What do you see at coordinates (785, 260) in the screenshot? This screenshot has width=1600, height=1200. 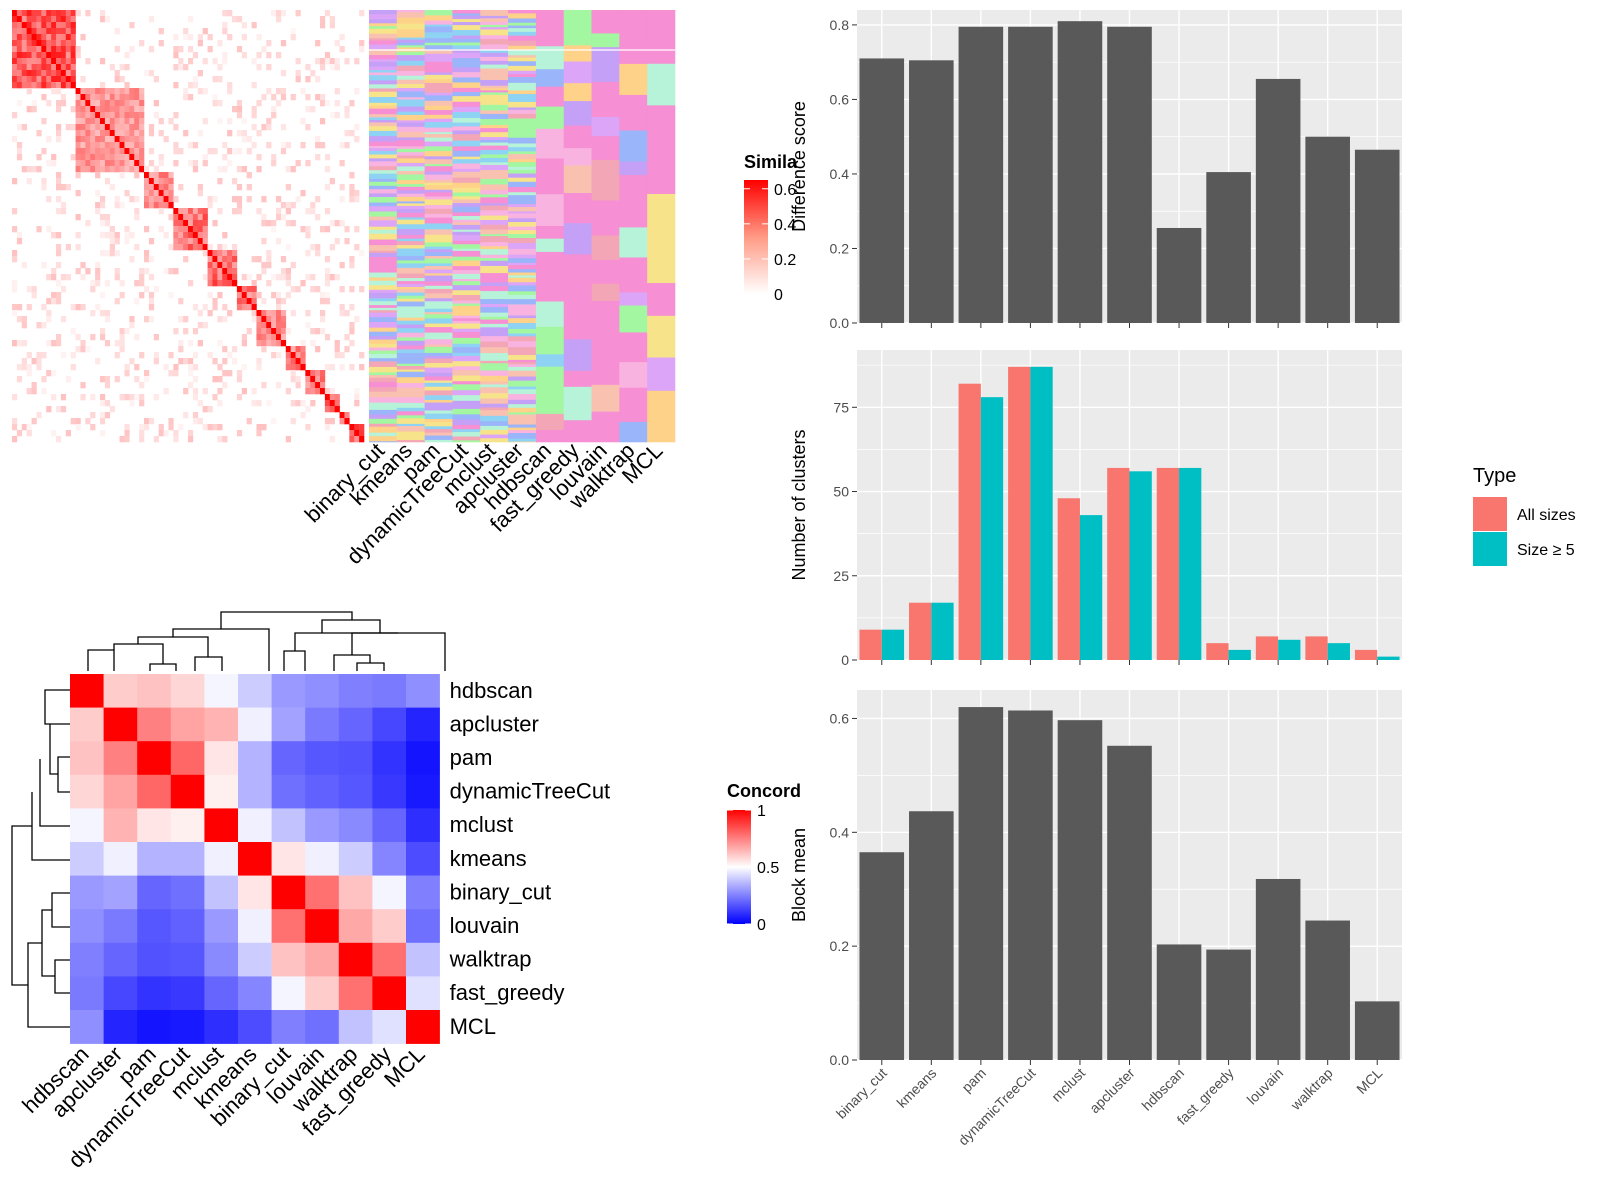 I see `similarity-legend-tick: 0.2` at bounding box center [785, 260].